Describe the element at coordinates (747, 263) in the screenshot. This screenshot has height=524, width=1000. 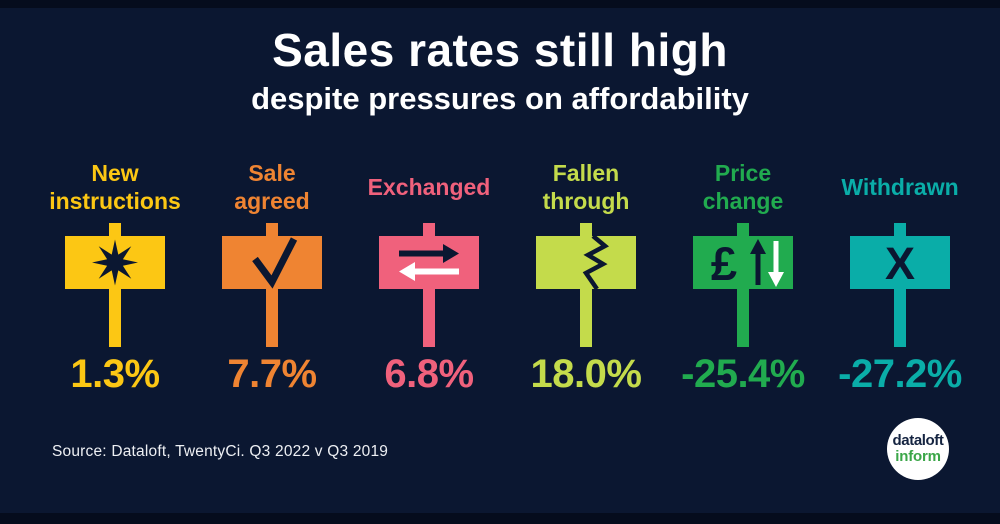
I see `pound-sterling-arrows-icon: £` at that location.